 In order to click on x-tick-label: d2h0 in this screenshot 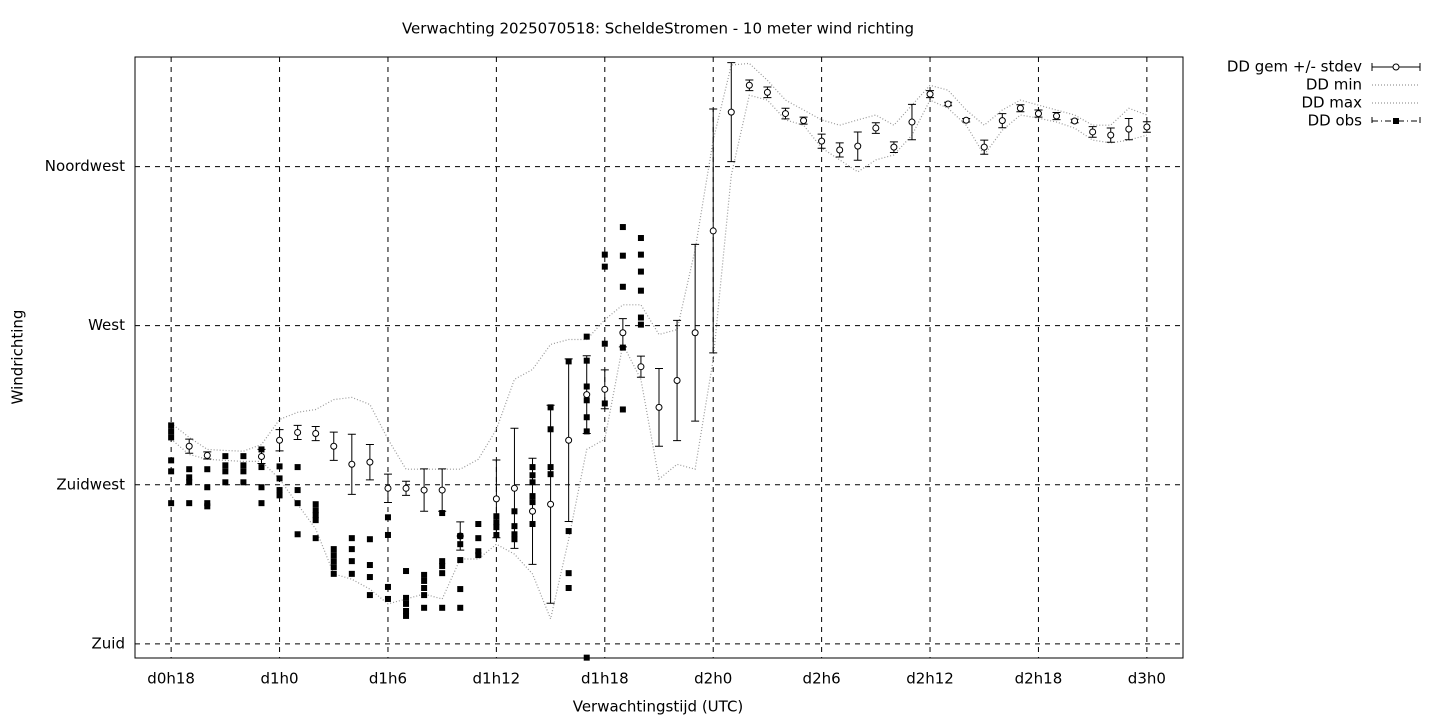, I will do `click(713, 679)`.